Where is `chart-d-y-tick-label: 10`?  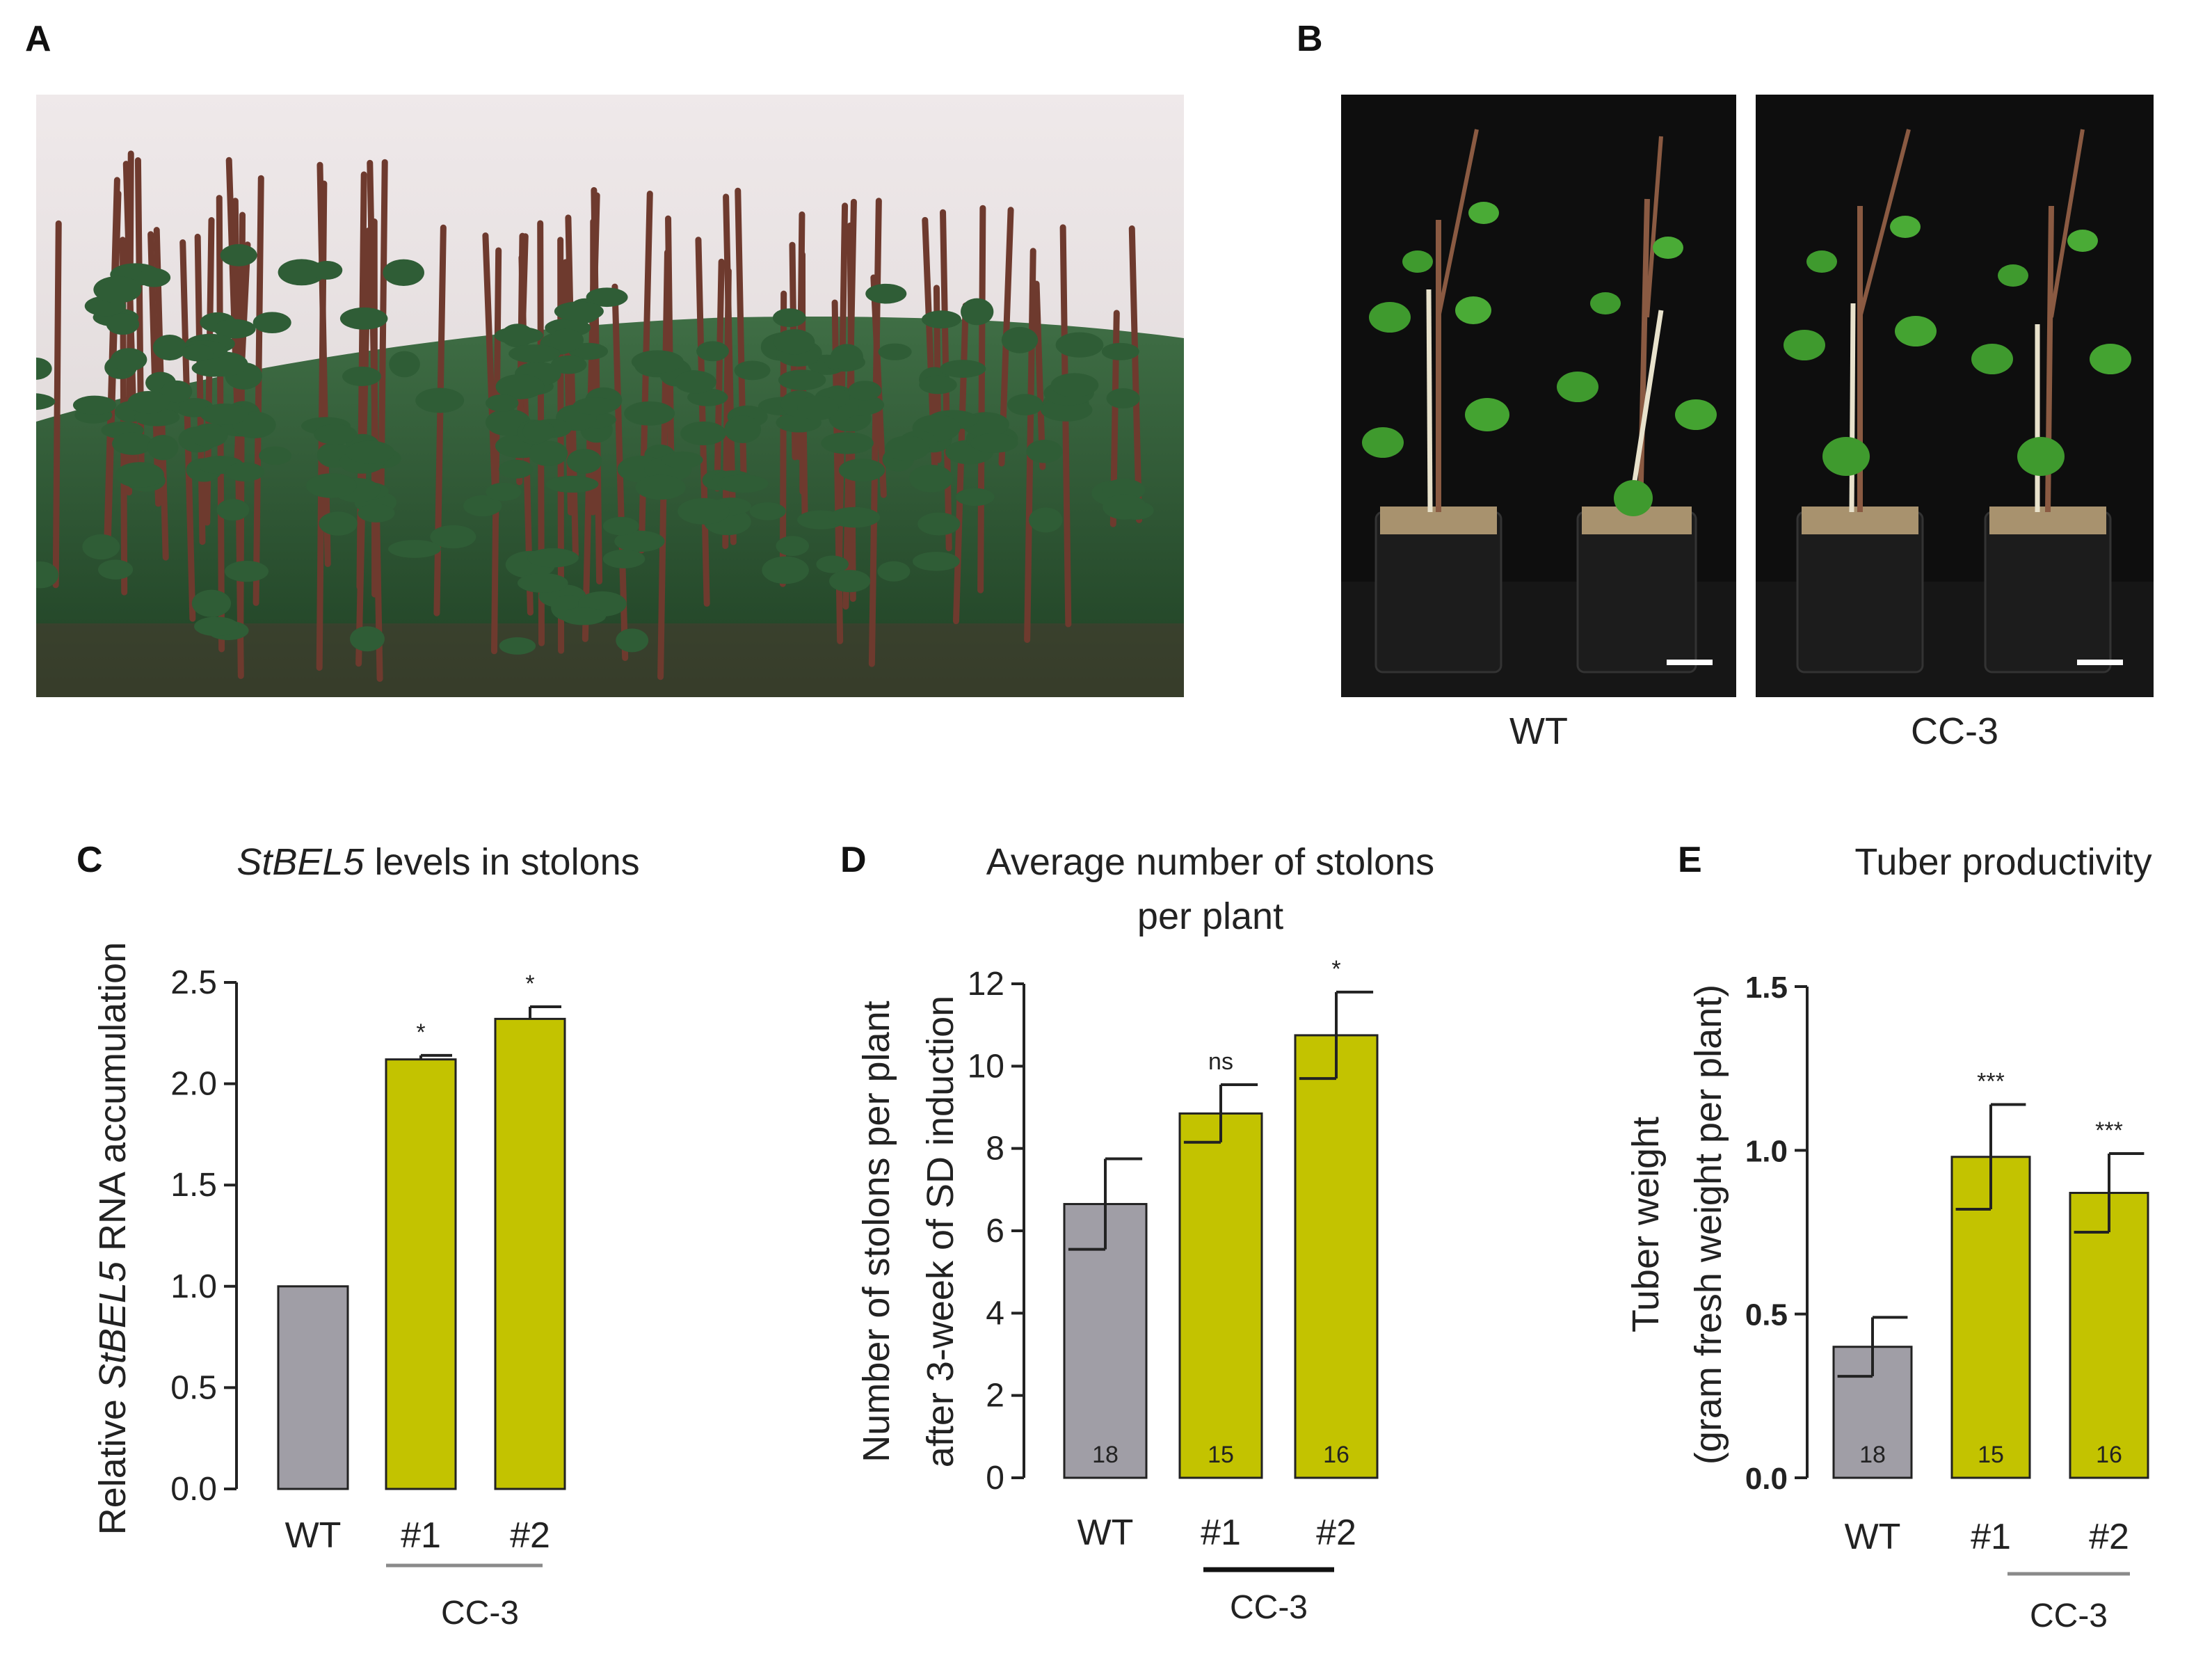 chart-d-y-tick-label: 10 is located at coordinates (986, 1066).